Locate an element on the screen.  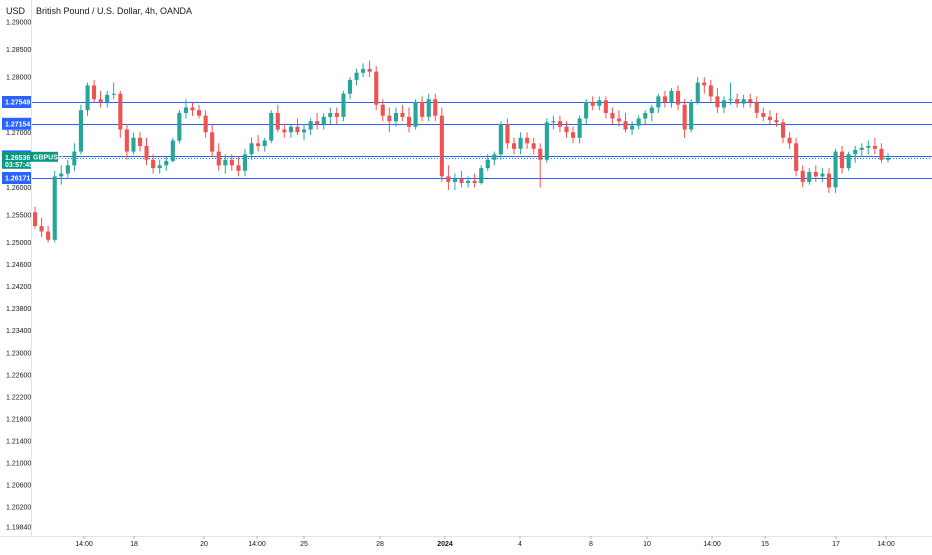
time-axis: 14:00 18 20 14:00 25 28 2024 4 8 10 14:00 15 17 14:00 is located at coordinates (485, 542).